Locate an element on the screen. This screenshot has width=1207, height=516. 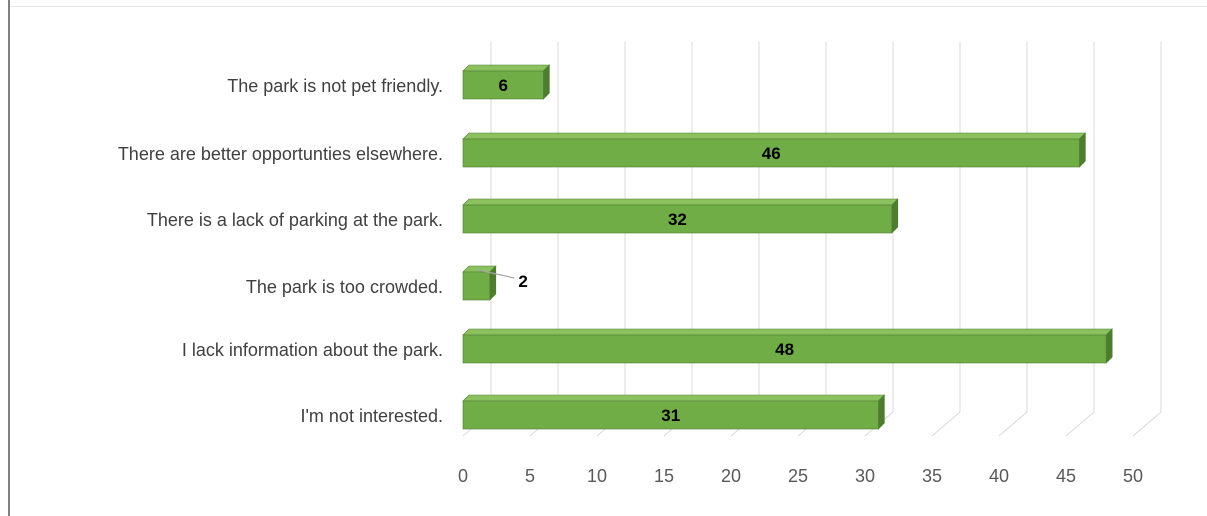
x-tick-label: 50 is located at coordinates (1133, 476).